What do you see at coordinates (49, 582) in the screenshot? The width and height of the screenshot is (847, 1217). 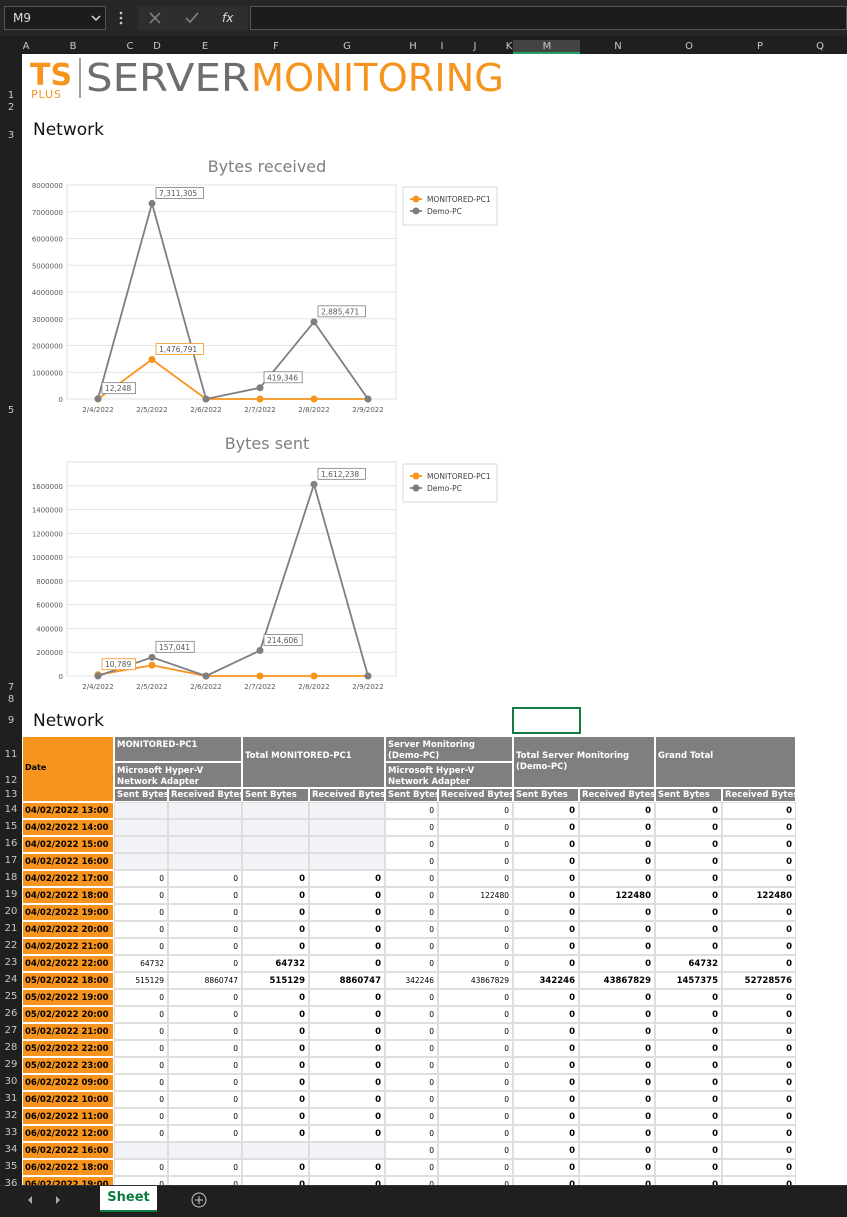 I see `y-tick-label: 800000` at bounding box center [49, 582].